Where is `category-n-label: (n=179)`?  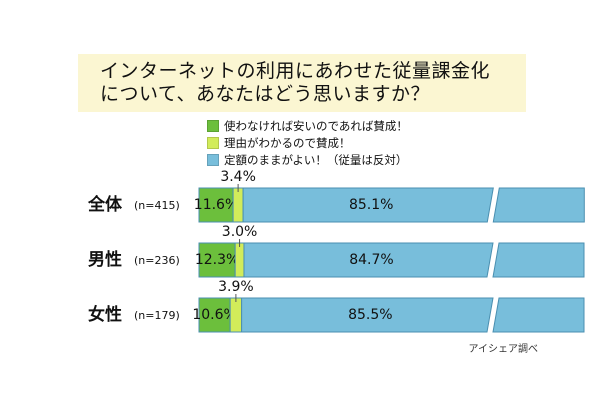
category-n-label: (n=179) is located at coordinates (157, 315).